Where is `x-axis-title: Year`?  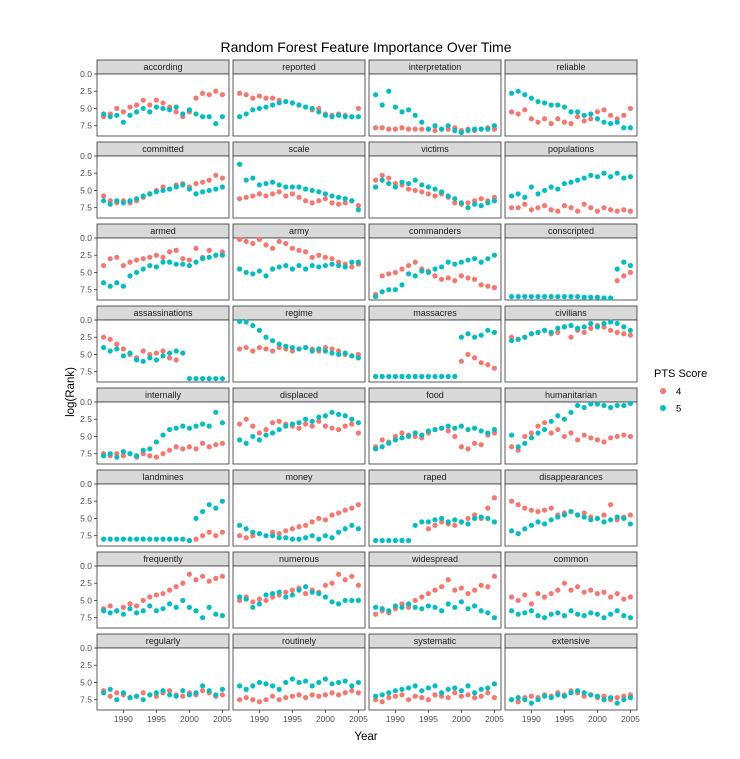
x-axis-title: Year is located at coordinates (365, 737).